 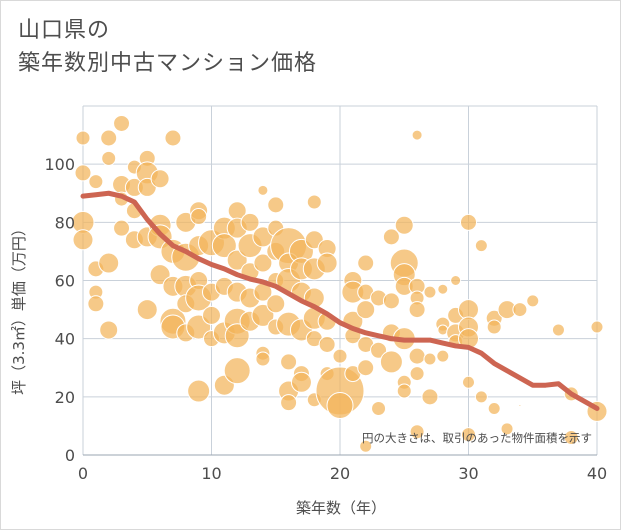 What do you see at coordinates (59, 164) in the screenshot?
I see `y-tick-label: 100` at bounding box center [59, 164].